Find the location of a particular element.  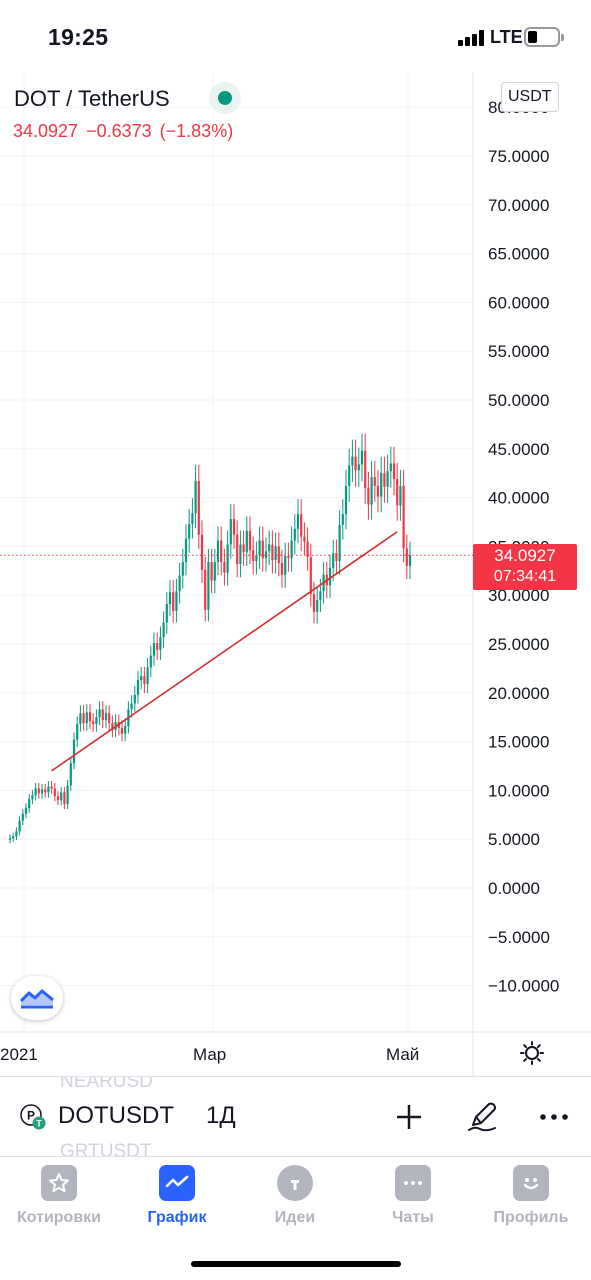

status-bar: 19:25 LTE is located at coordinates (295, 36).